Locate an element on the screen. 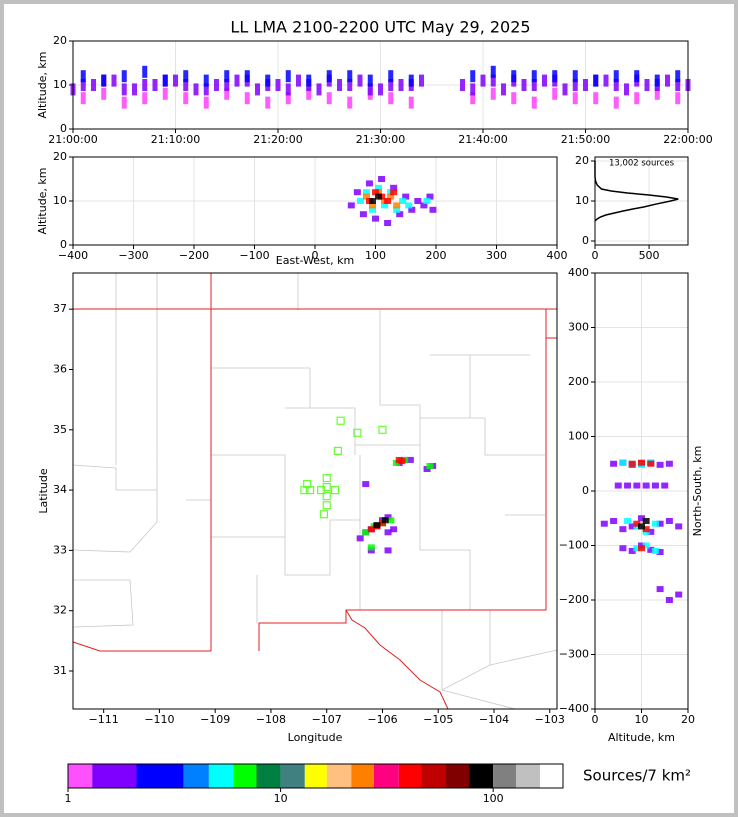 Image resolution: width=738 pixels, height=817 pixels. y-tick-label: 400 is located at coordinates (578, 272).